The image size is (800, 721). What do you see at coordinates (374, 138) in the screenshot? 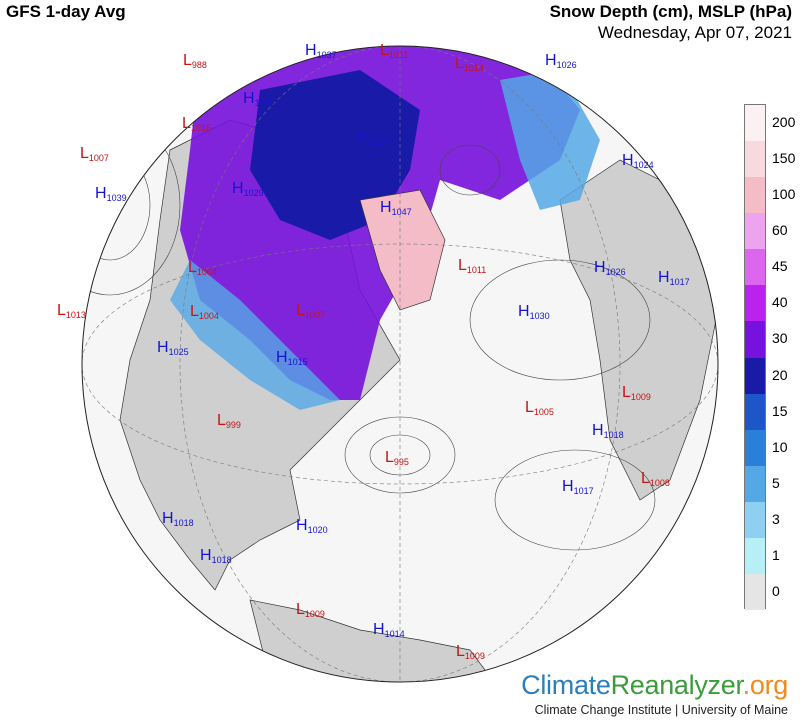
I see `high-pressure-label: H1027` at bounding box center [374, 138].